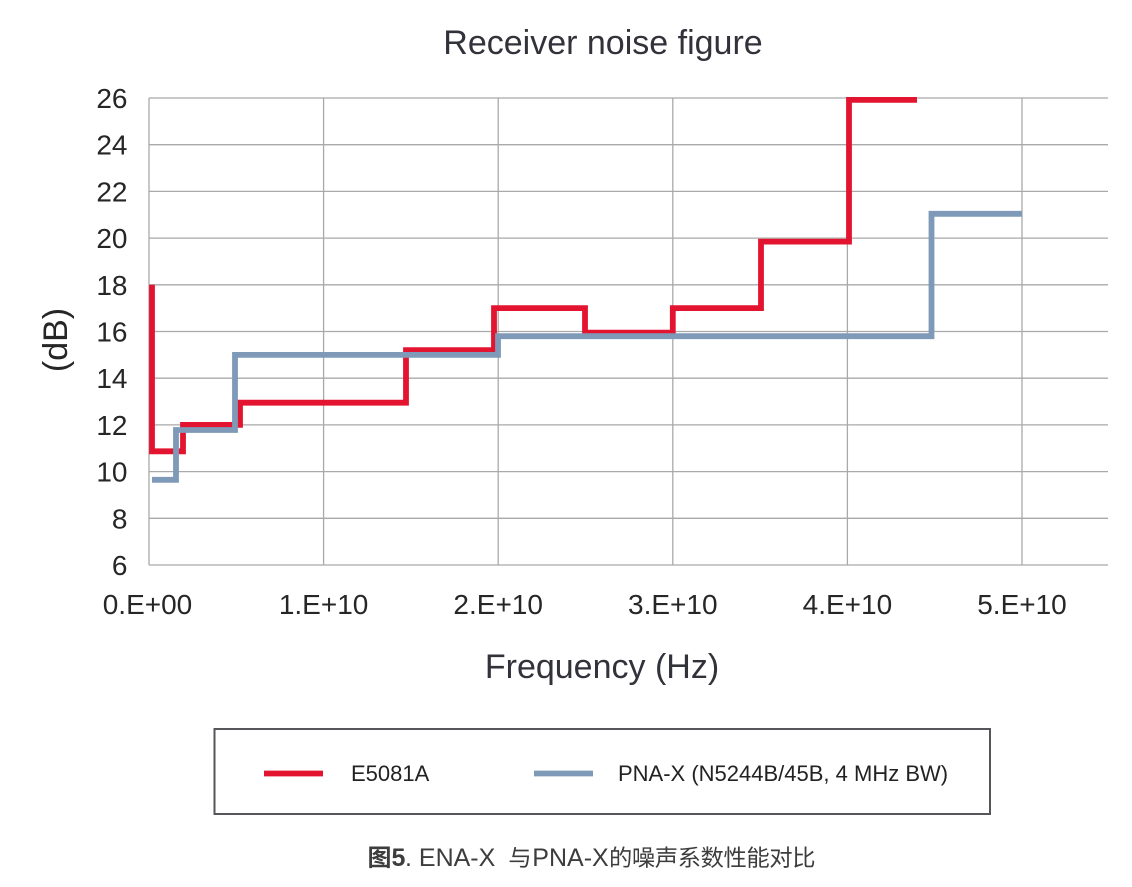  What do you see at coordinates (120, 565) in the screenshot?
I see `svg-text: 6` at bounding box center [120, 565].